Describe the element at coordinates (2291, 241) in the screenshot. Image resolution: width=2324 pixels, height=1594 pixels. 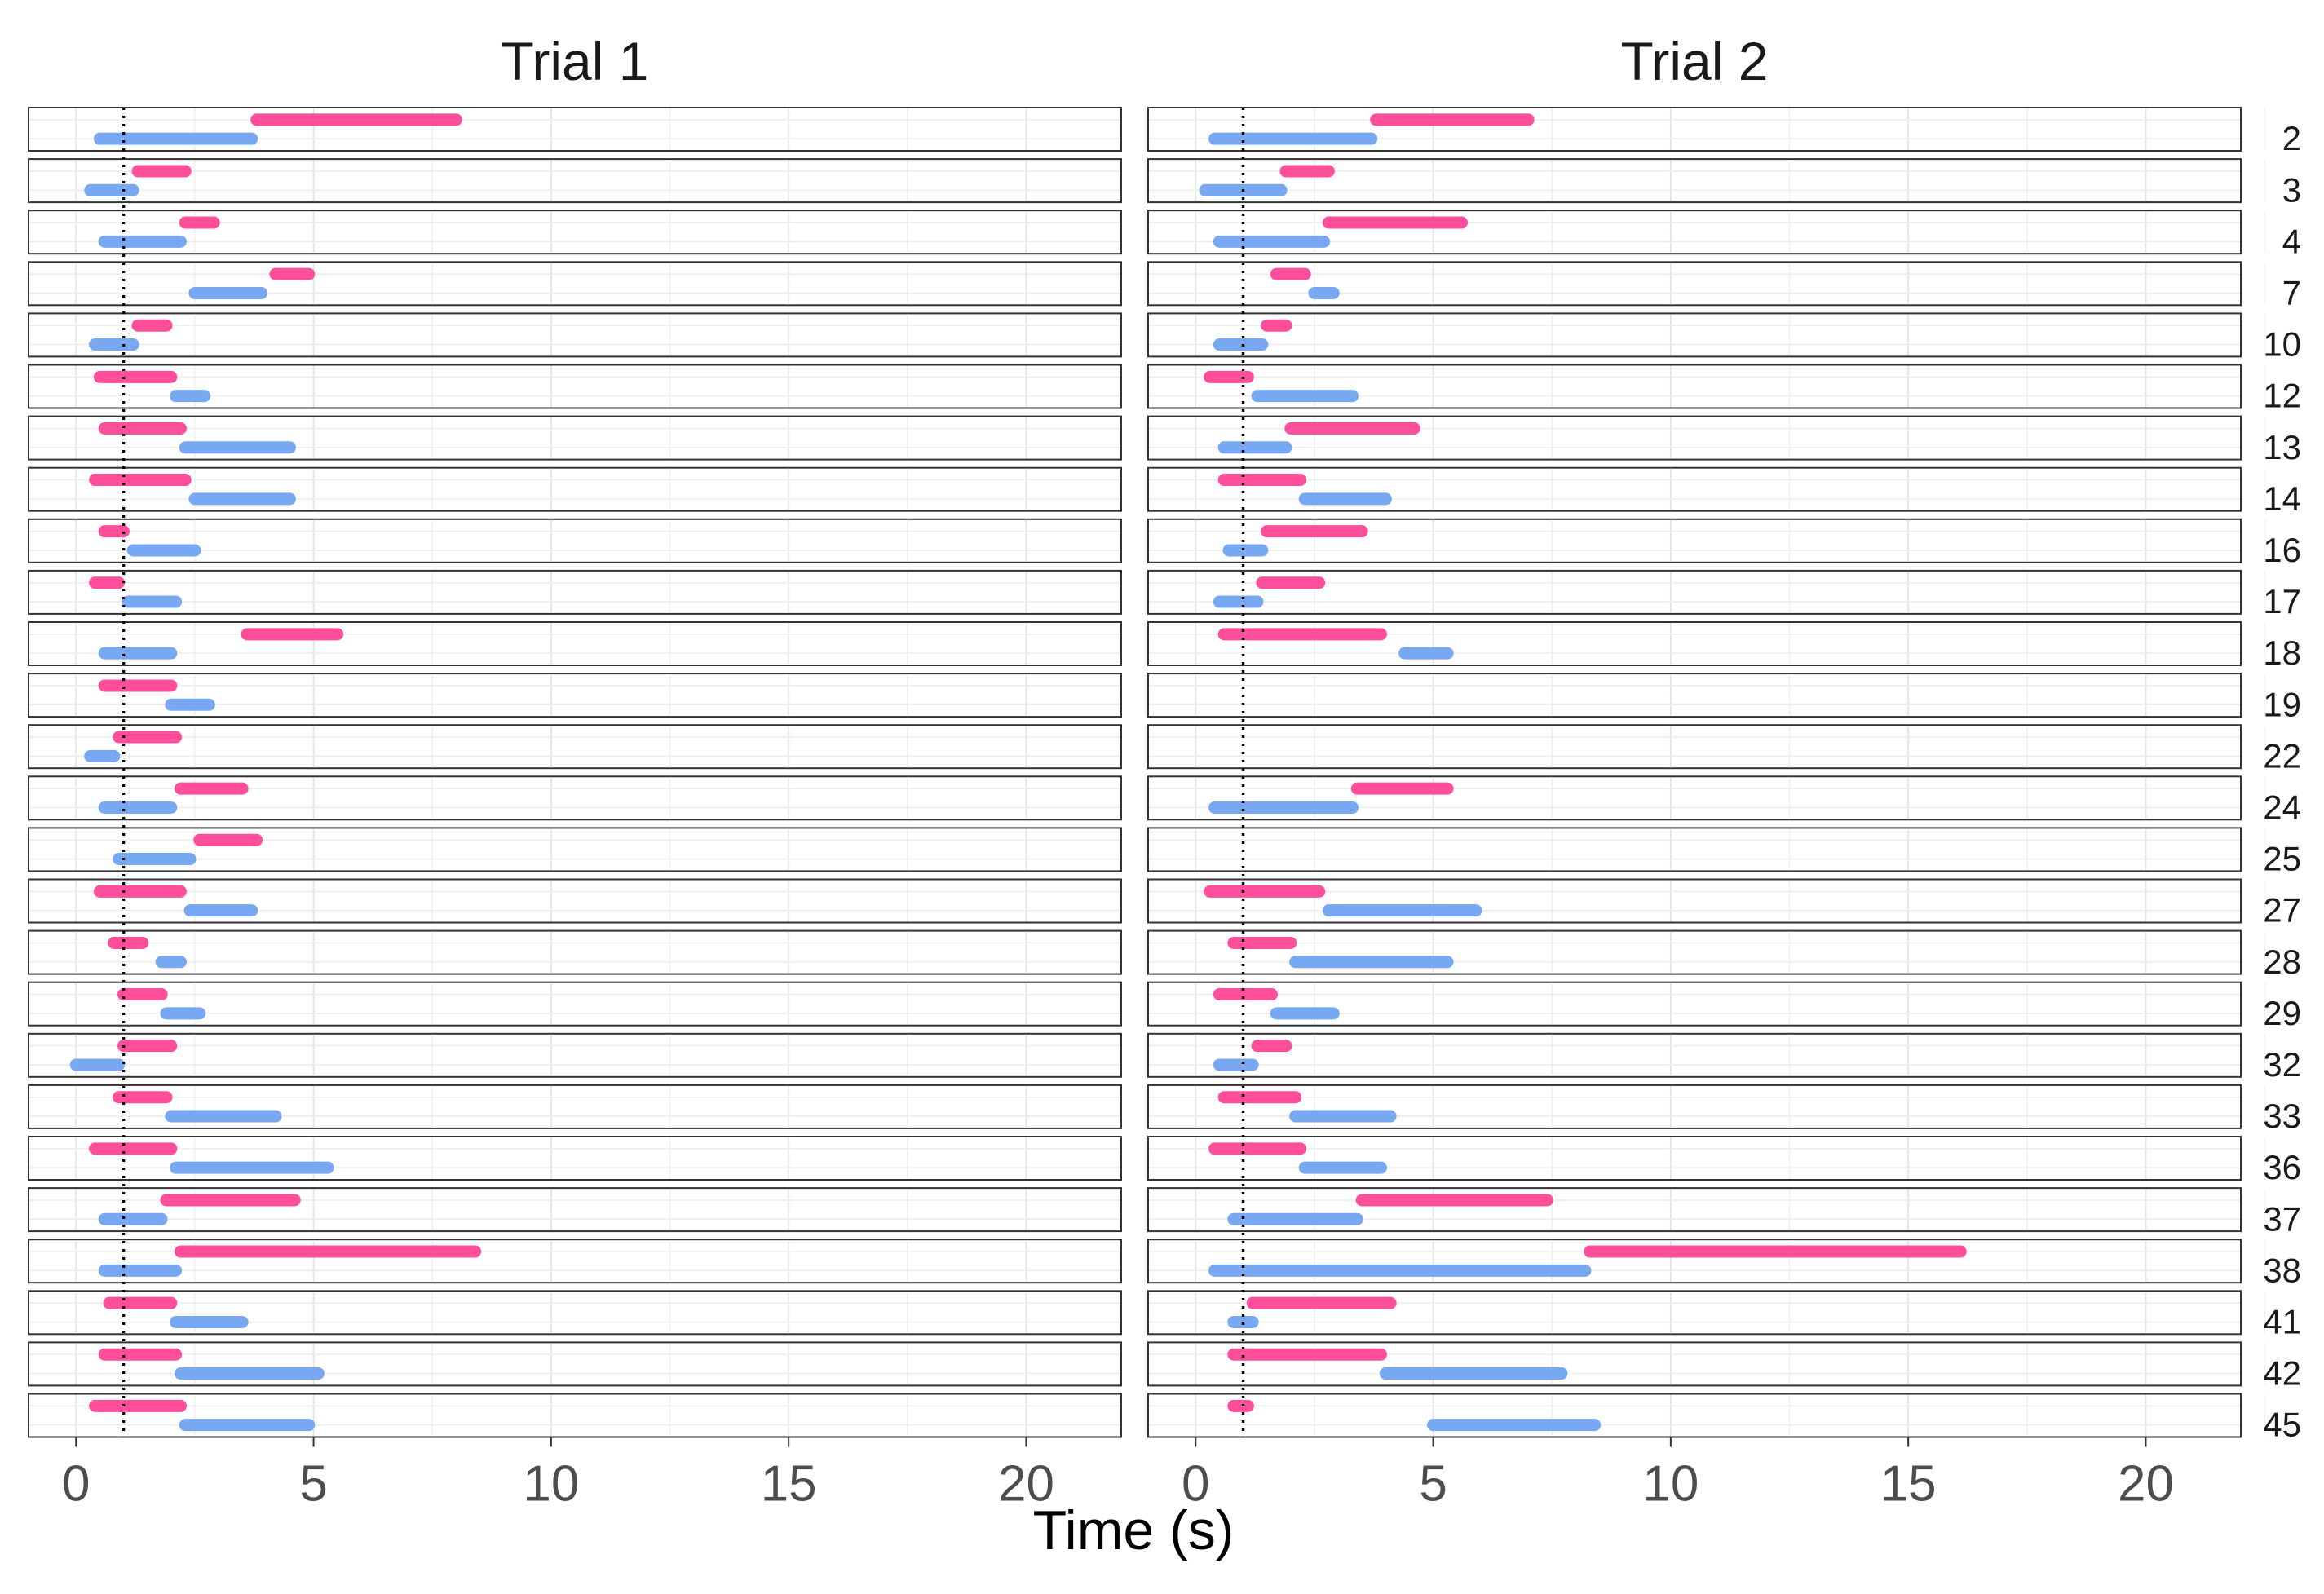
I see `row-label: 4` at that location.